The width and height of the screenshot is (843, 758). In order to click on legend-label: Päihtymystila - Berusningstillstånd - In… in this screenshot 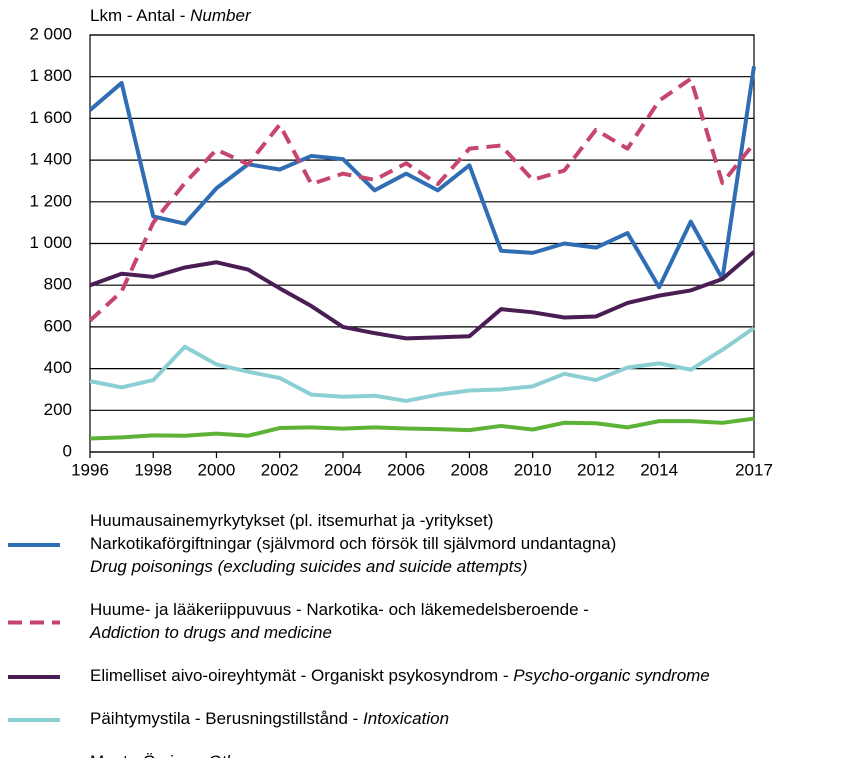, I will do `click(269, 718)`.